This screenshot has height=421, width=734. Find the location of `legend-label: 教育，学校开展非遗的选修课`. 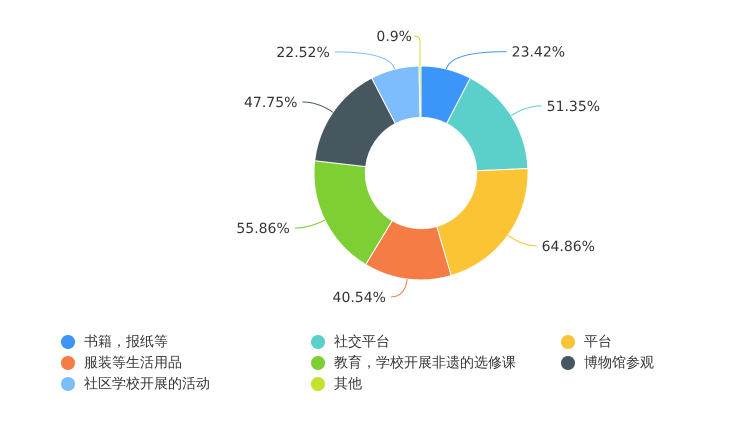

legend-label: 教育，学校开展非遗的选修课 is located at coordinates (425, 363).